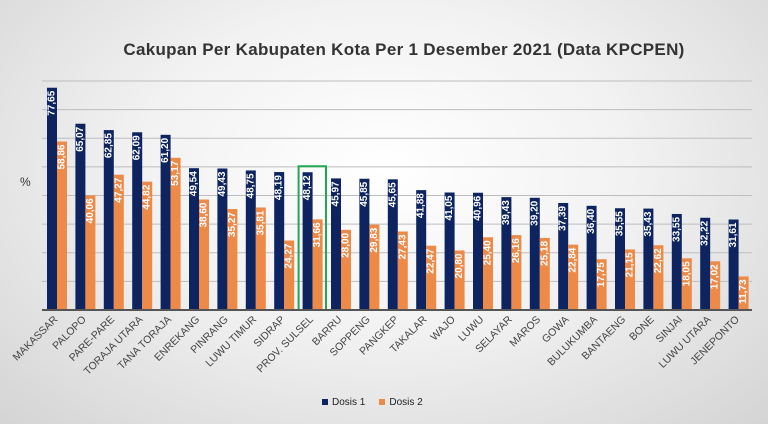 The height and width of the screenshot is (424, 768). I want to click on data-label: 41,05, so click(449, 207).